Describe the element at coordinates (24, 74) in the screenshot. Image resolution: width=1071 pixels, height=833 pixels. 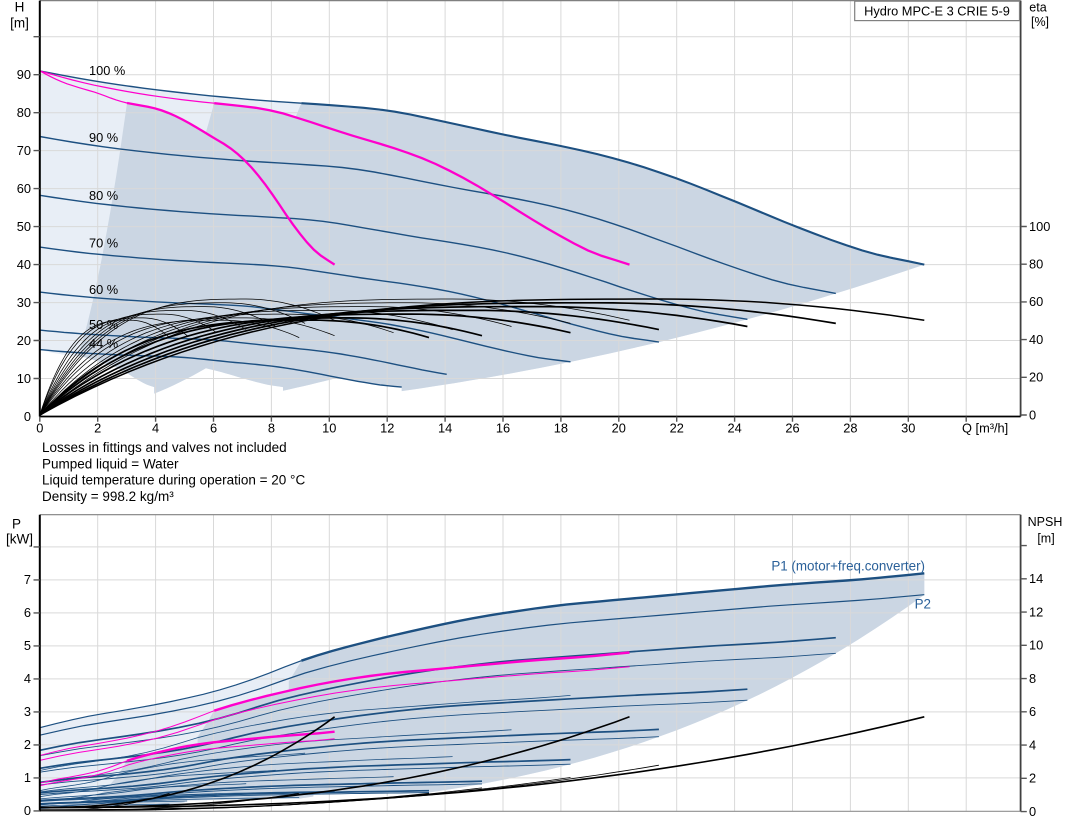
I see `svg-text: 90` at that location.